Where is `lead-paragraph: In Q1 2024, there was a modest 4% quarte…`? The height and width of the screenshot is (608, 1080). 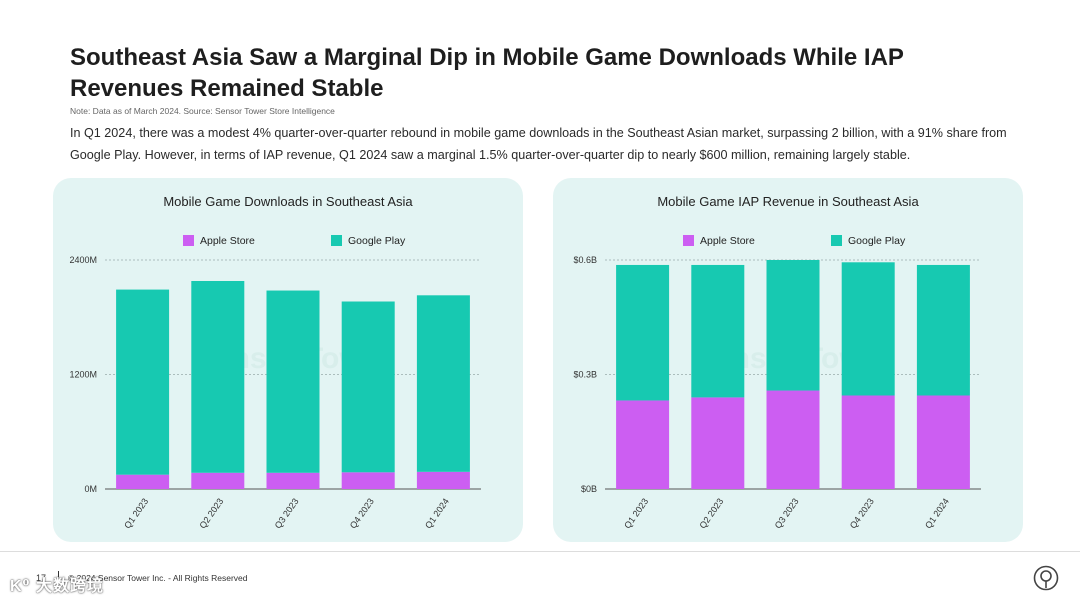 lead-paragraph: In Q1 2024, there was a modest 4% quarte… is located at coordinates (538, 144).